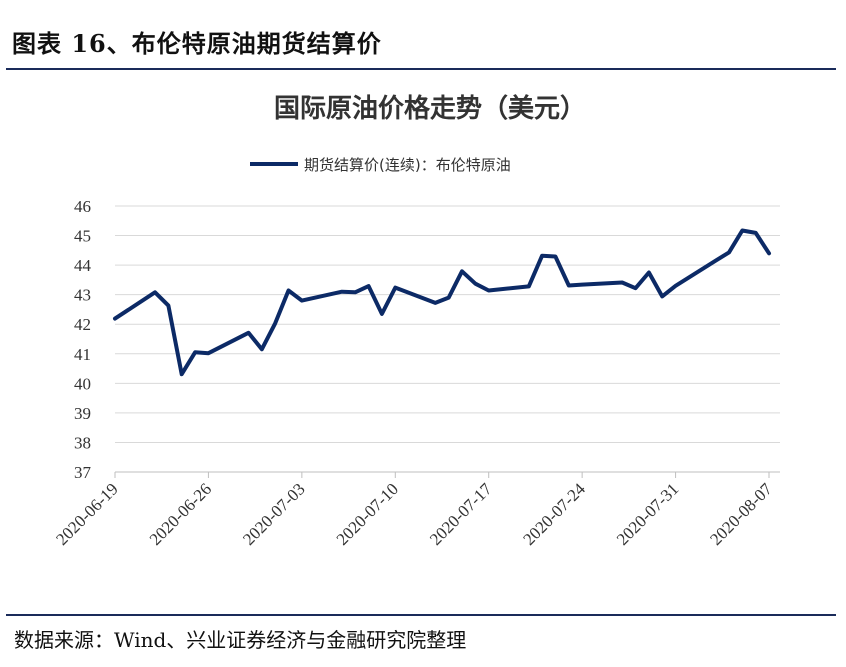 This screenshot has width=846, height=667. I want to click on legend: 期货结算价(连续)：布伦特原油, so click(380, 165).